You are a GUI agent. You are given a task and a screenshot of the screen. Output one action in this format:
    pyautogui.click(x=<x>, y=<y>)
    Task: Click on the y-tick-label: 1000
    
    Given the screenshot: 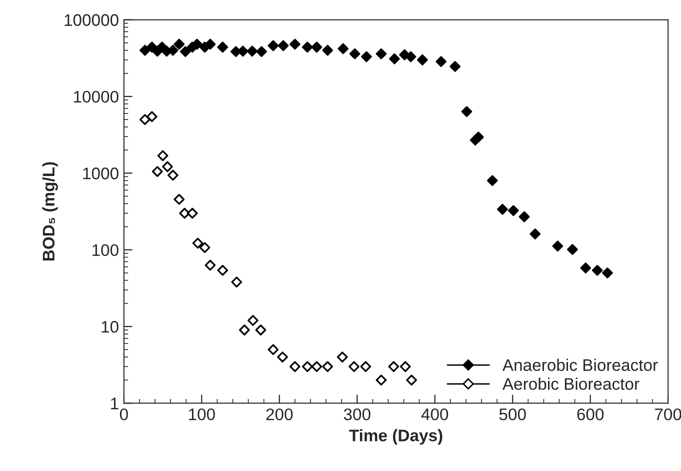 What is the action you would take?
    pyautogui.click(x=100, y=174)
    